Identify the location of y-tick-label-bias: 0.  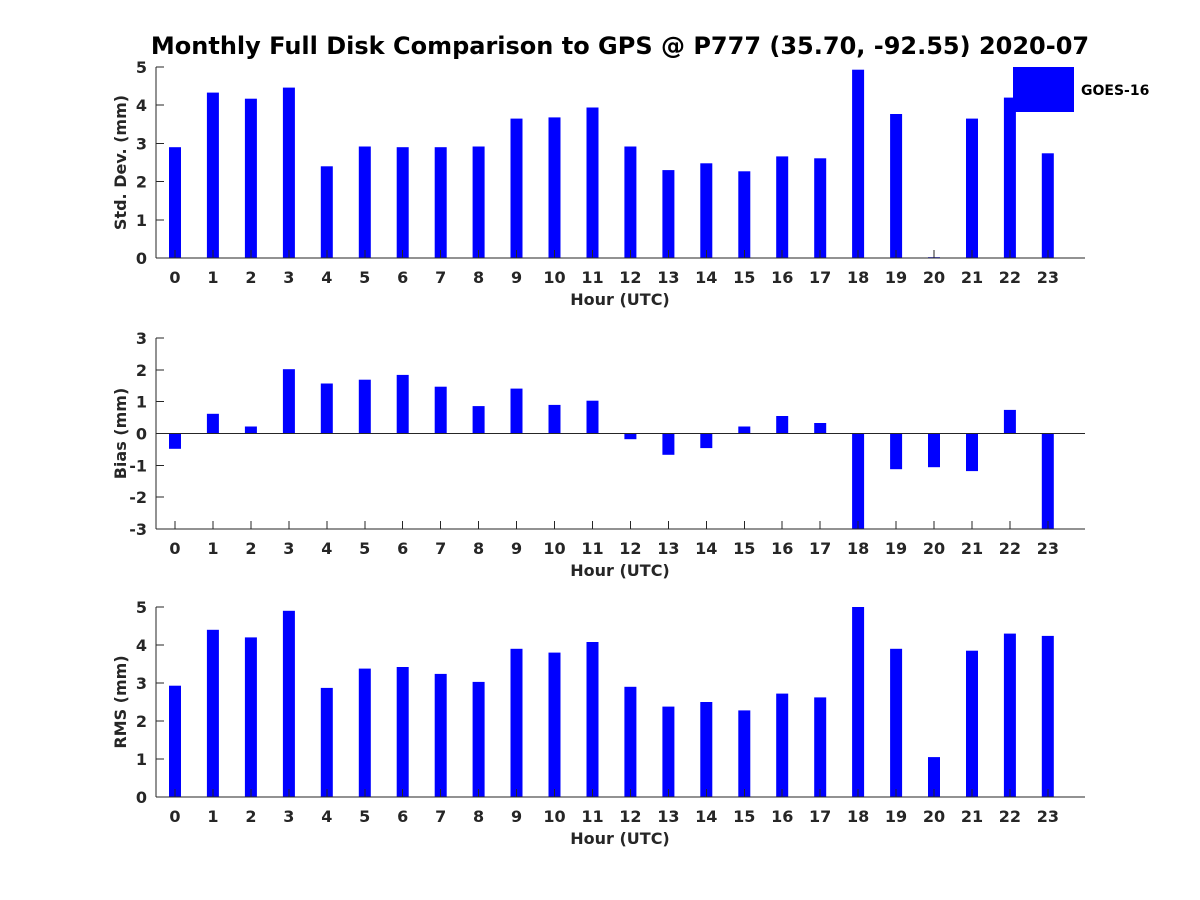
(141, 434).